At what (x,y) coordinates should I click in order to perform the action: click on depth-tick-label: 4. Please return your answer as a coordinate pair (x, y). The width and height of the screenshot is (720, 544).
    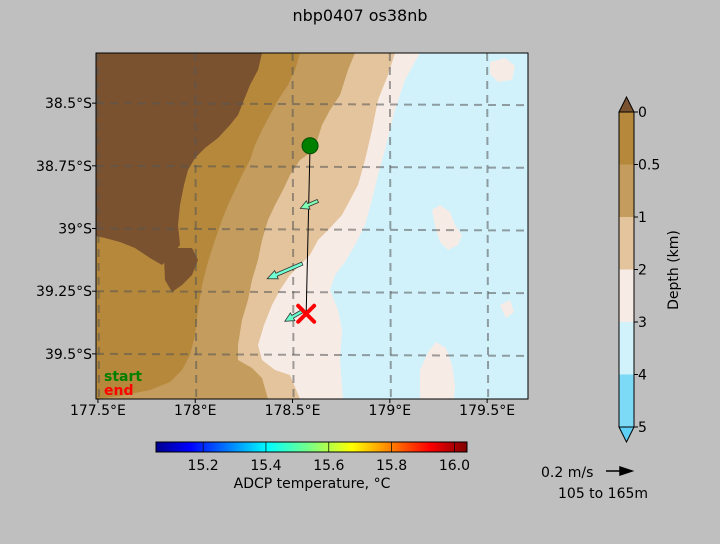
    Looking at the image, I should click on (642, 376).